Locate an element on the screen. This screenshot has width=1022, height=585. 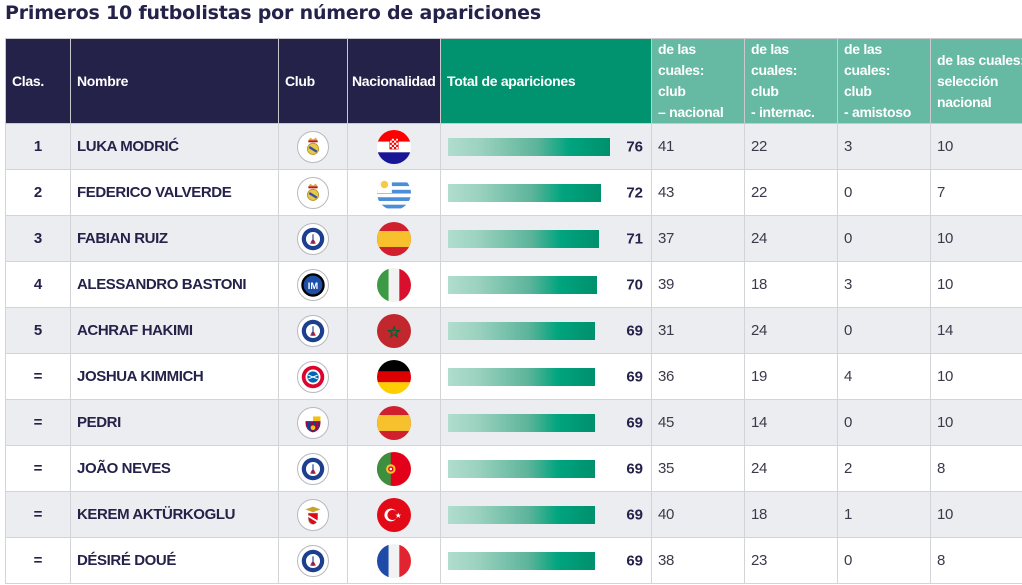
table-row: = Pedri 69 45 14 0 10 is located at coordinates (513, 422).